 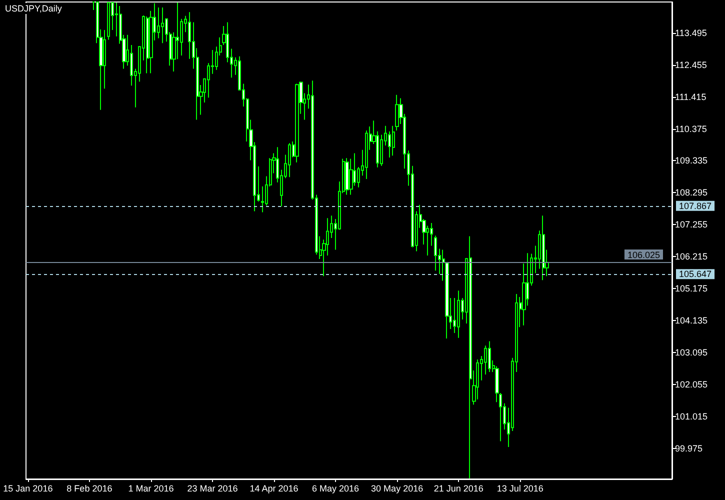 I want to click on x-tick-label: 6 May 2016, so click(x=336, y=489).